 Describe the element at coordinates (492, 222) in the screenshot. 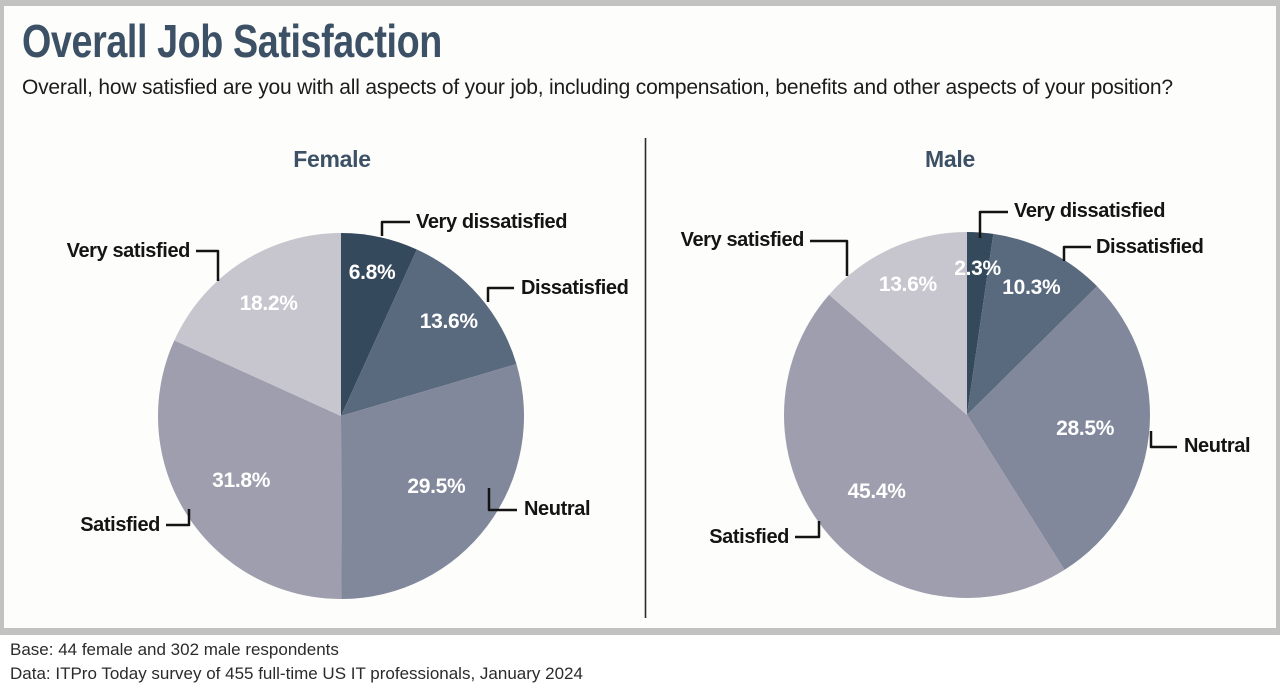

I see `callout-label-female-very-dissatisfied: Very dissatisfied` at that location.